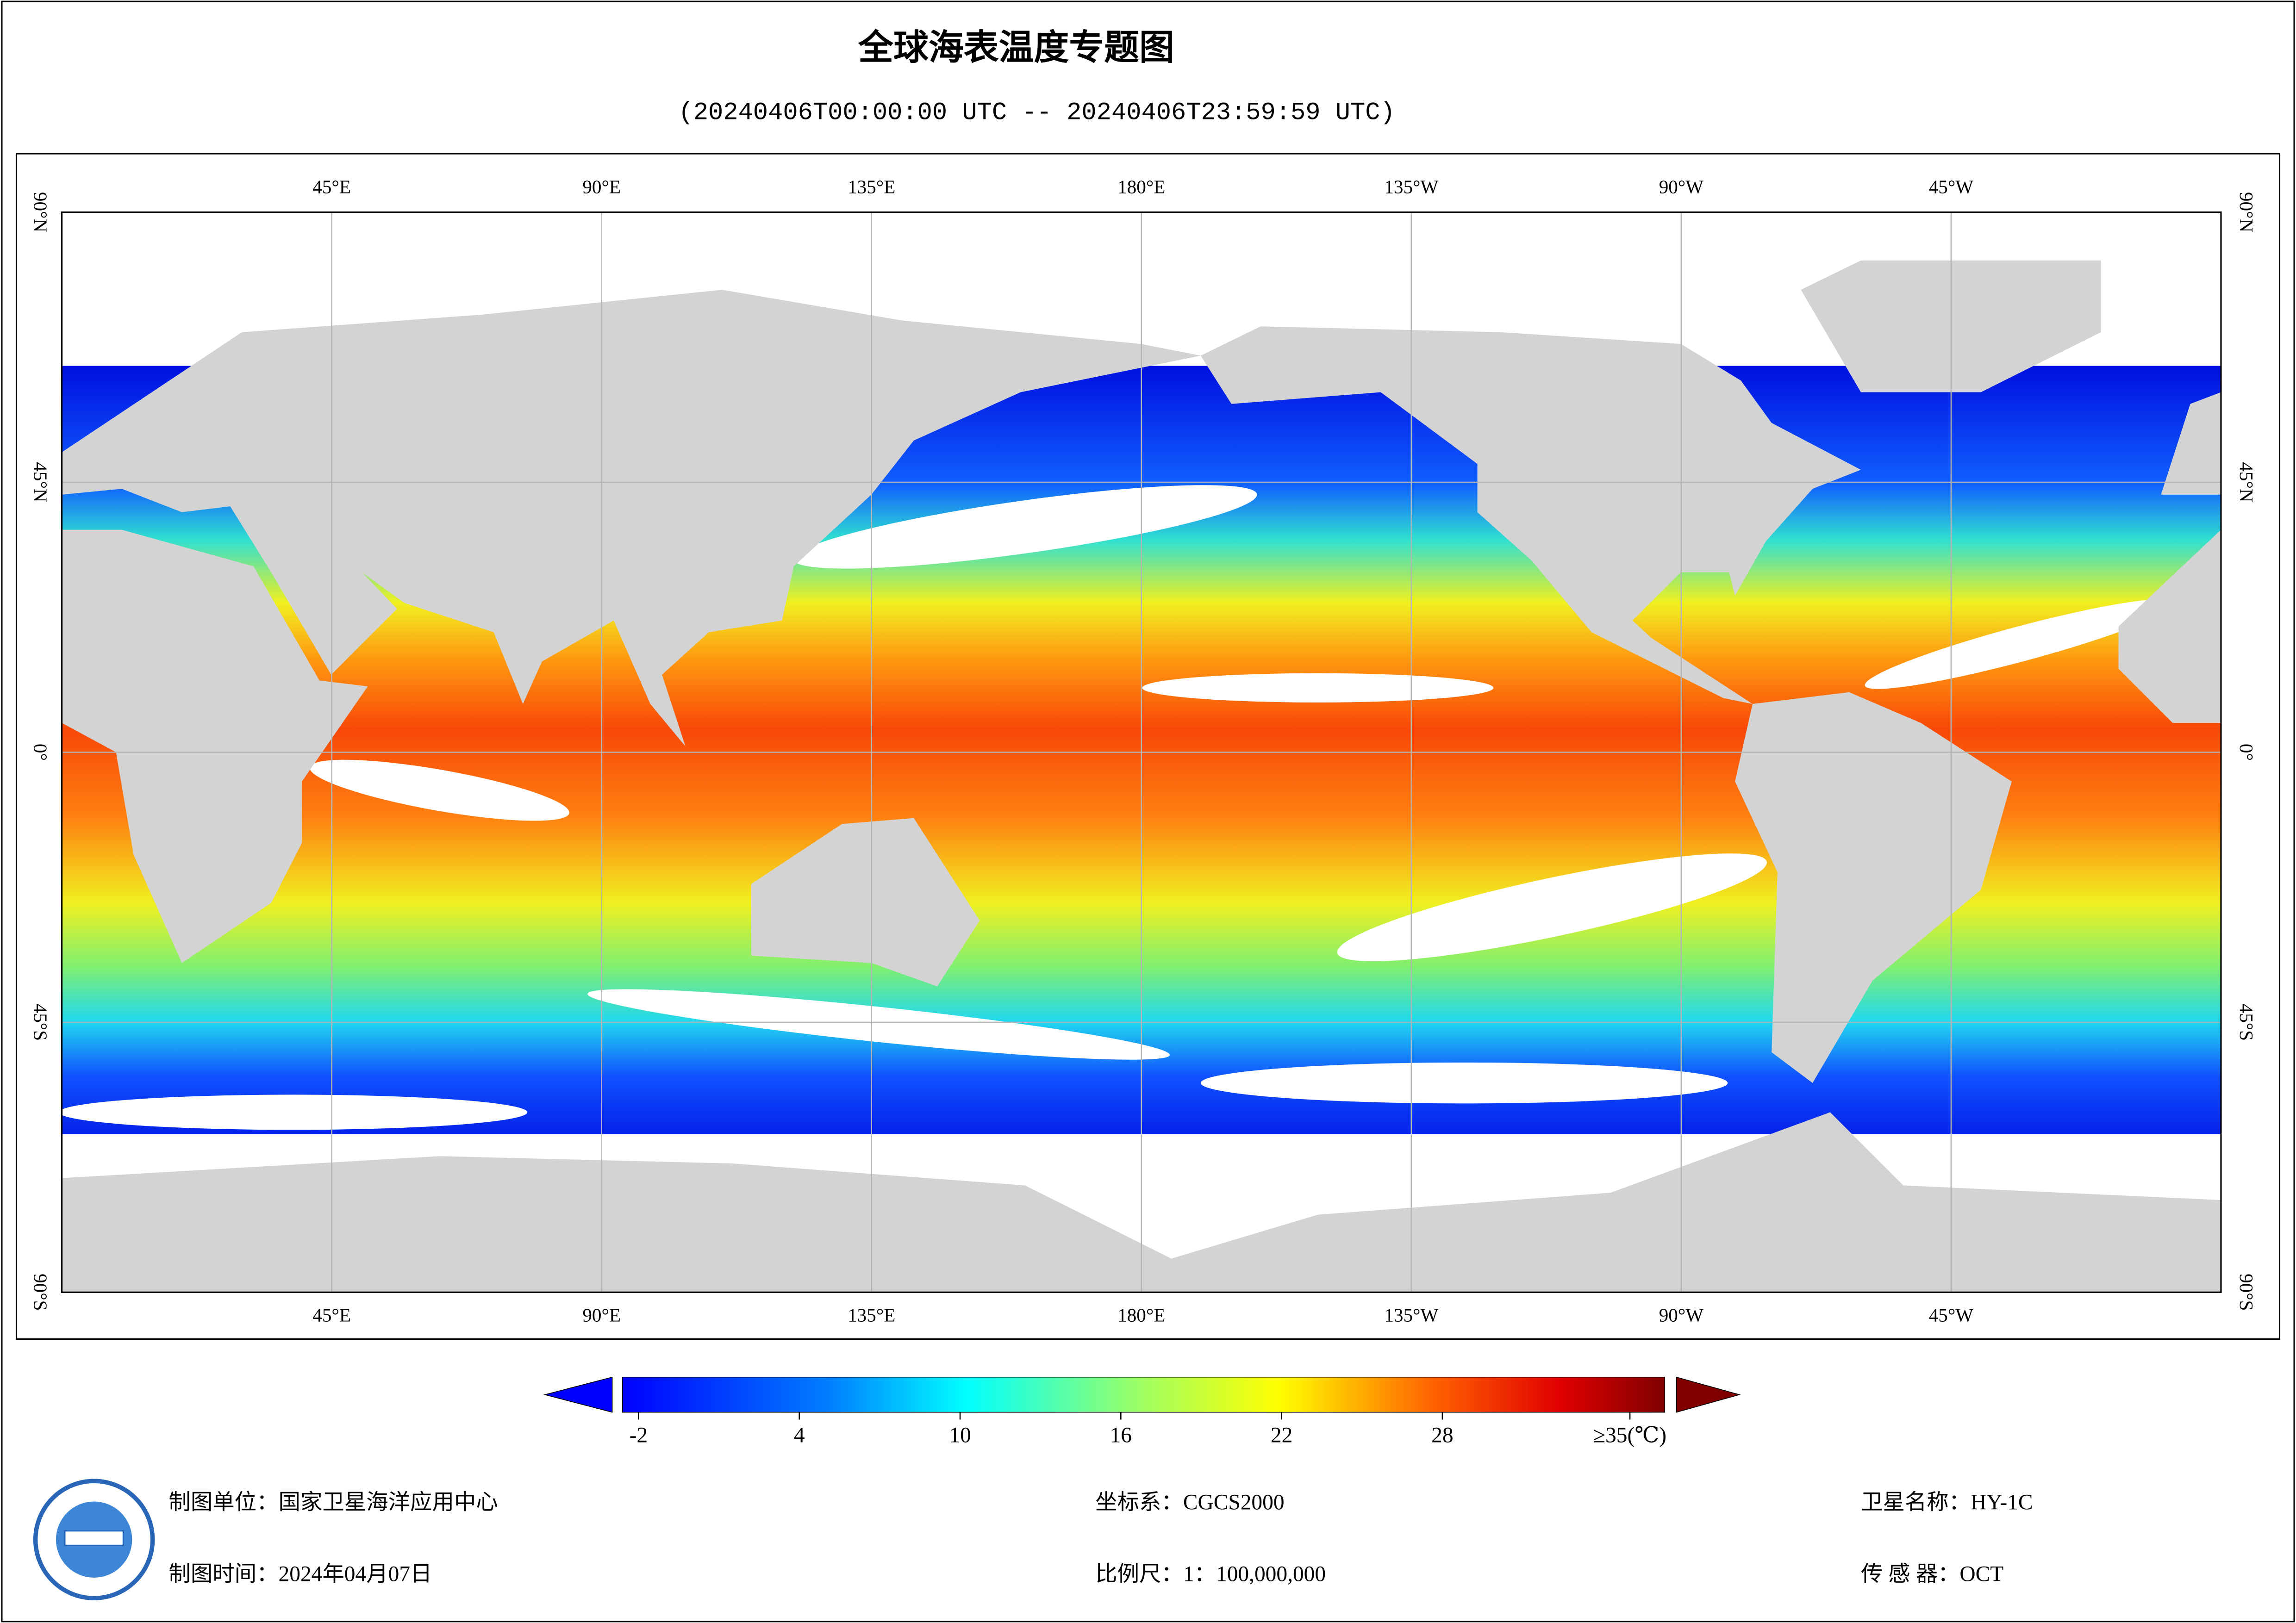 The width and height of the screenshot is (2296, 1623). I want to click on north-america, so click(1530, 515).